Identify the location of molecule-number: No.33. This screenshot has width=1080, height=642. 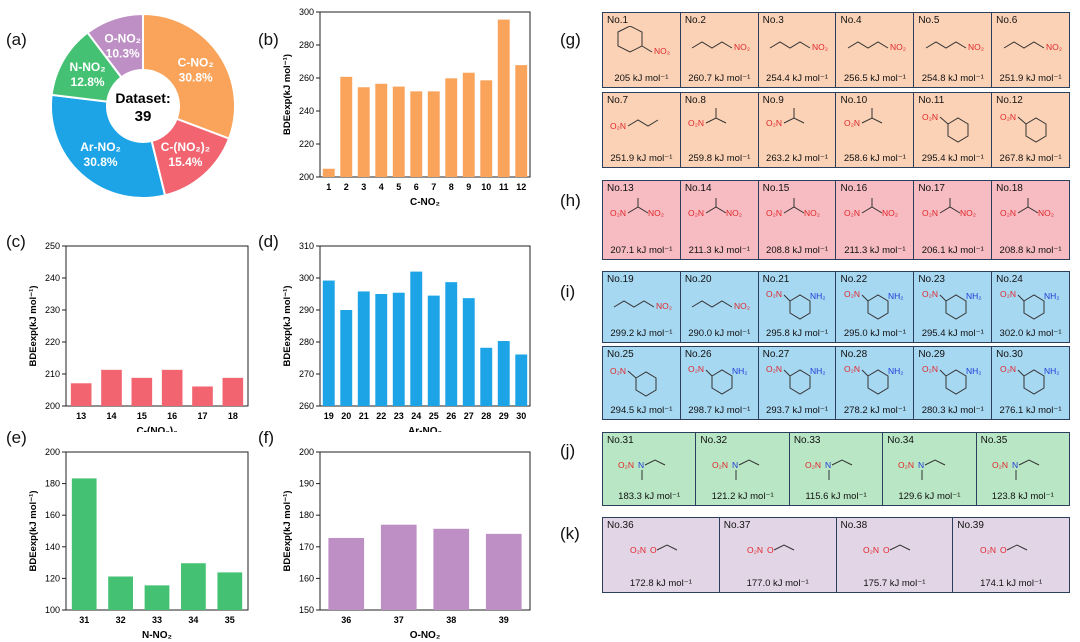
(807, 440).